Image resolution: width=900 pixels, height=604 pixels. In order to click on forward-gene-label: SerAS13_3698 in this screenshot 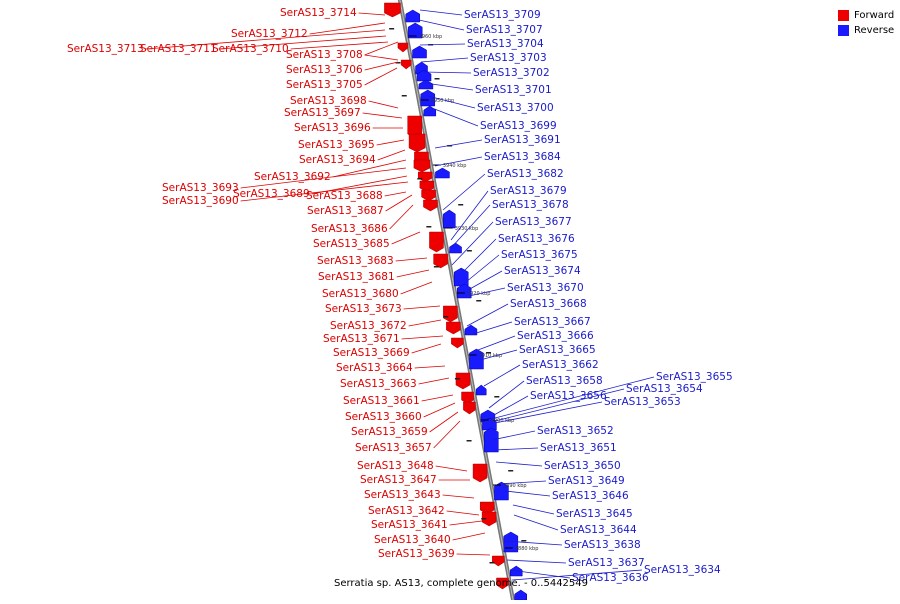, I will do `click(328, 101)`.